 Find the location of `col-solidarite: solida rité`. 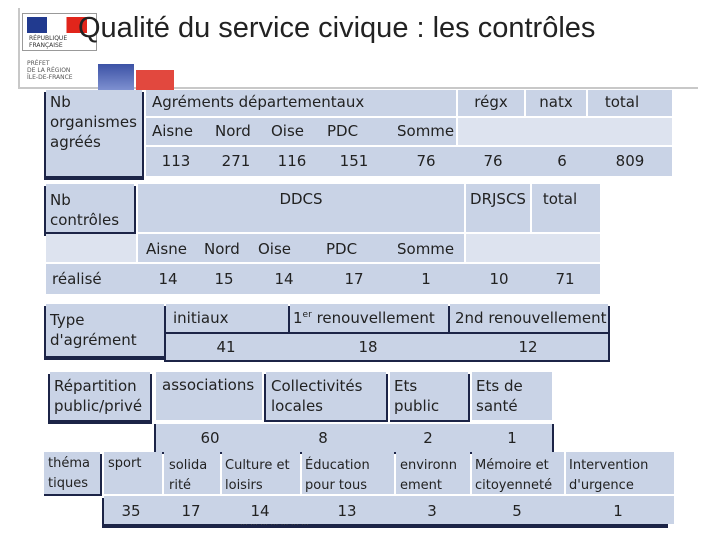

col-solidarite: solida rité is located at coordinates (188, 475).